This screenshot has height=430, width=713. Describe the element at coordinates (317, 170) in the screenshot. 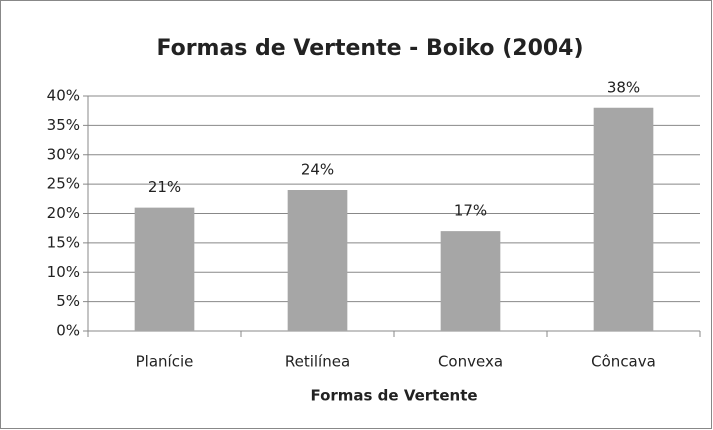

I see `value-label: 24%` at that location.